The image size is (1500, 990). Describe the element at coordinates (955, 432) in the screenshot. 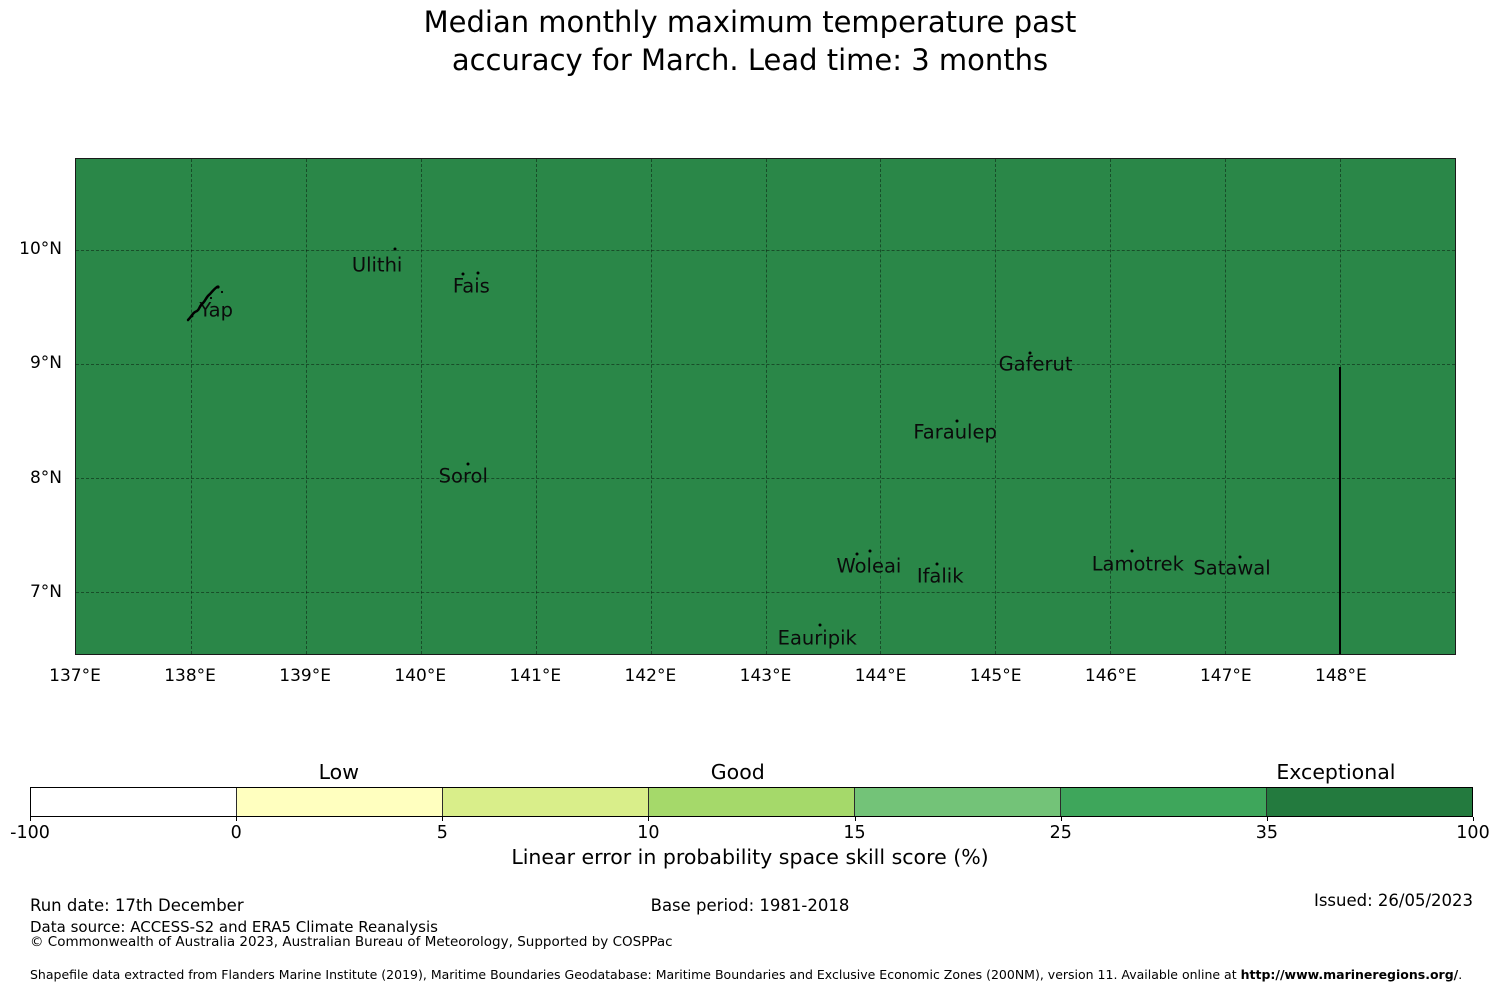

I see `island-label: Faraulep` at that location.